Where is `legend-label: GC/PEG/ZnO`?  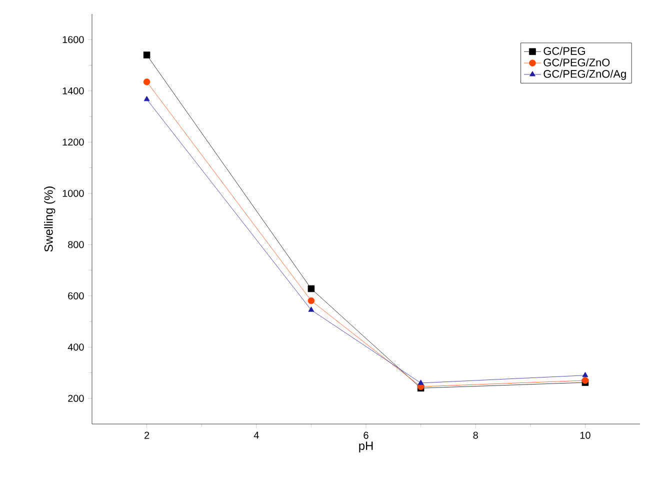
legend-label: GC/PEG/ZnO is located at coordinates (577, 62).